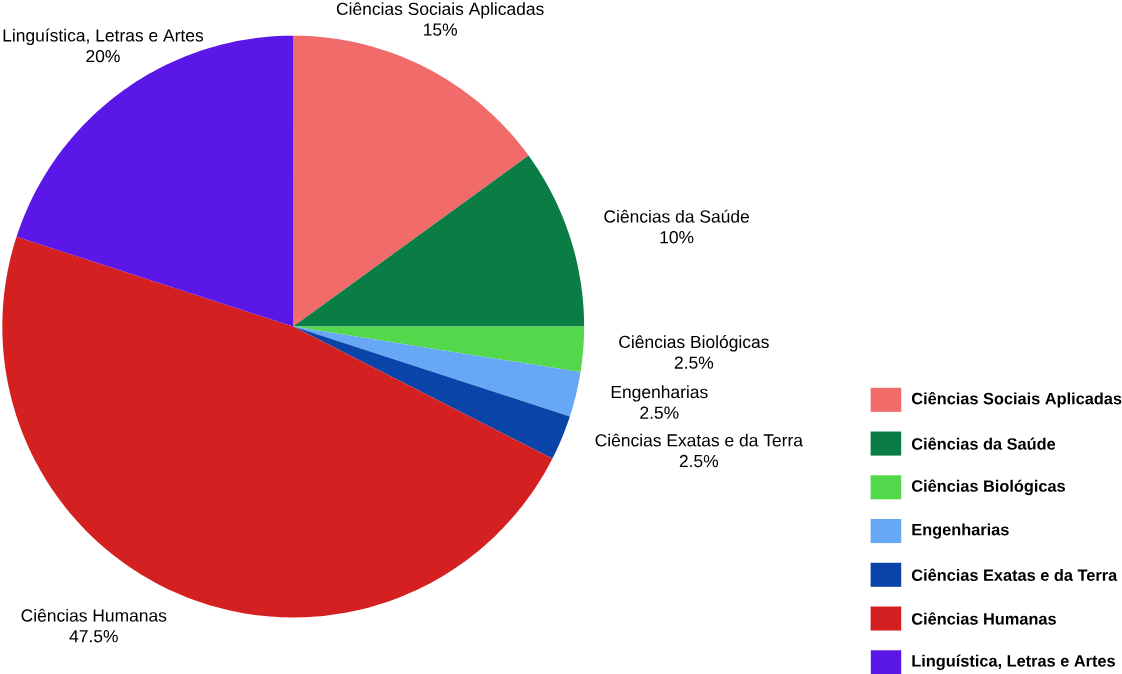  Describe the element at coordinates (960, 531) in the screenshot. I see `legend-label: Engenharias` at that location.